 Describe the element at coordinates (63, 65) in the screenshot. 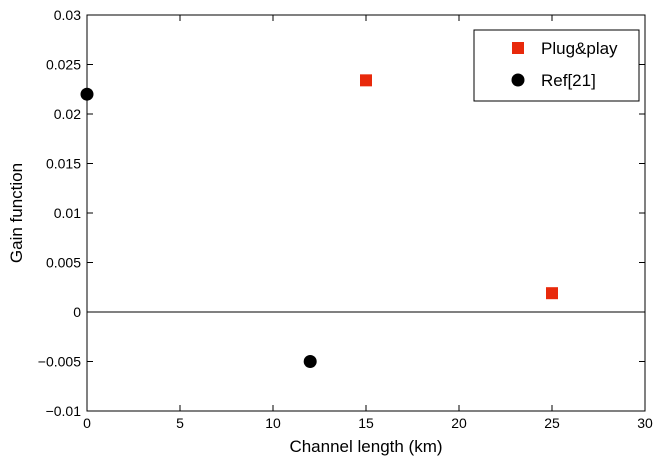

I see `y-tick-label: 0.025` at that location.